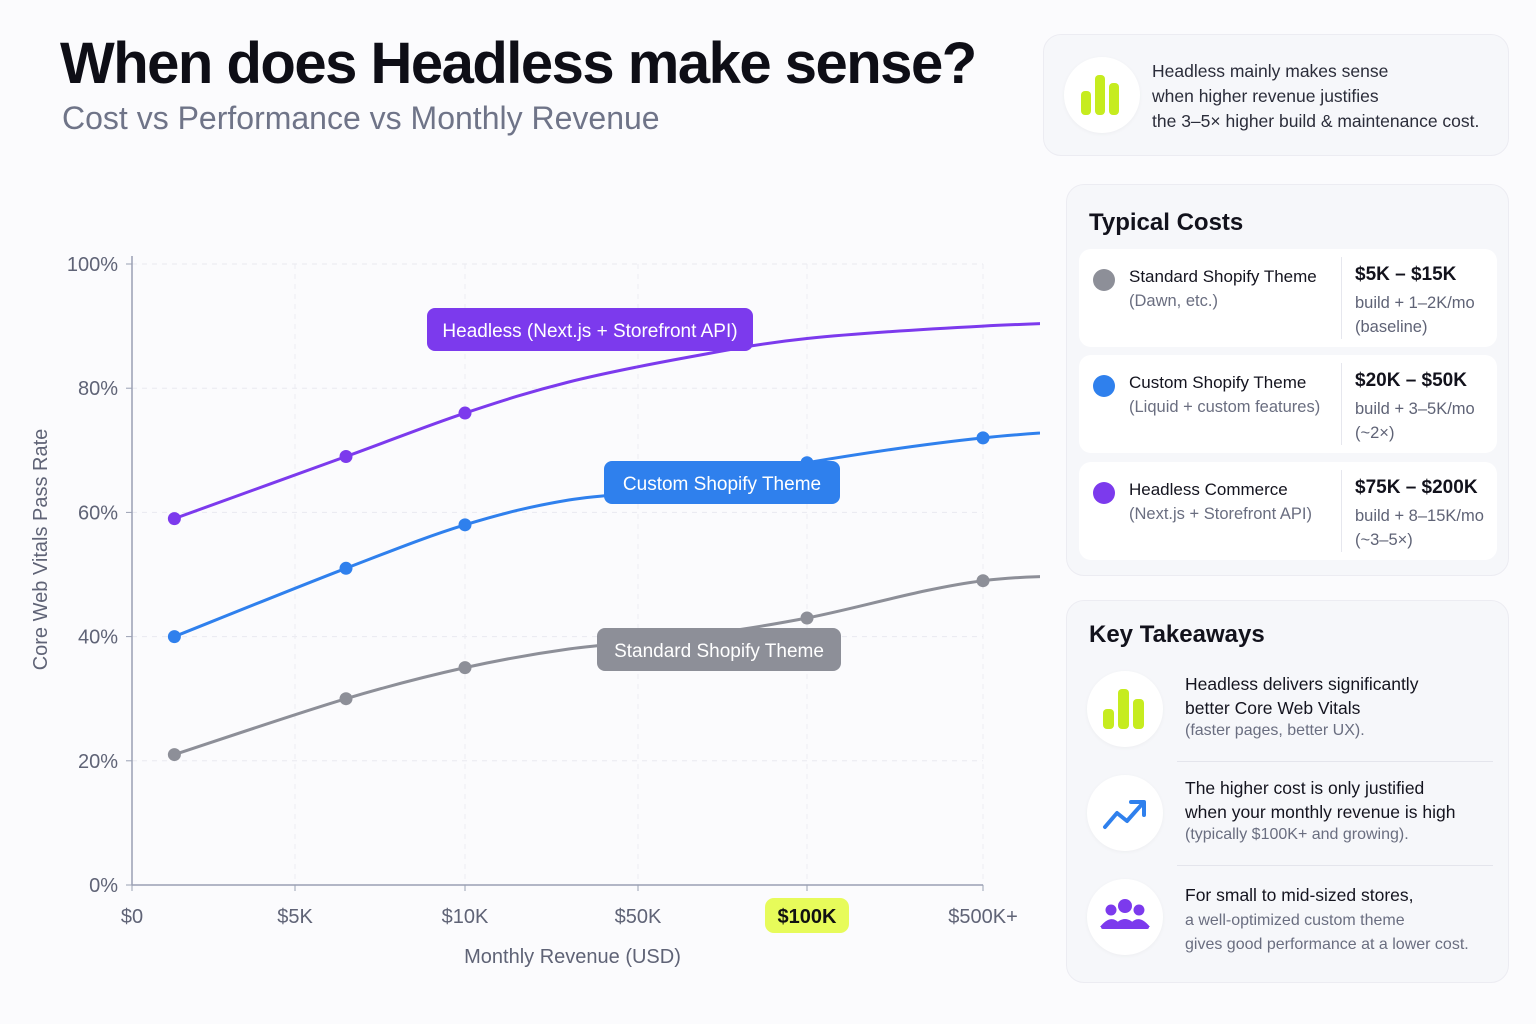 This screenshot has width=1536, height=1024. I want to click on standard-dot, so click(1104, 280).